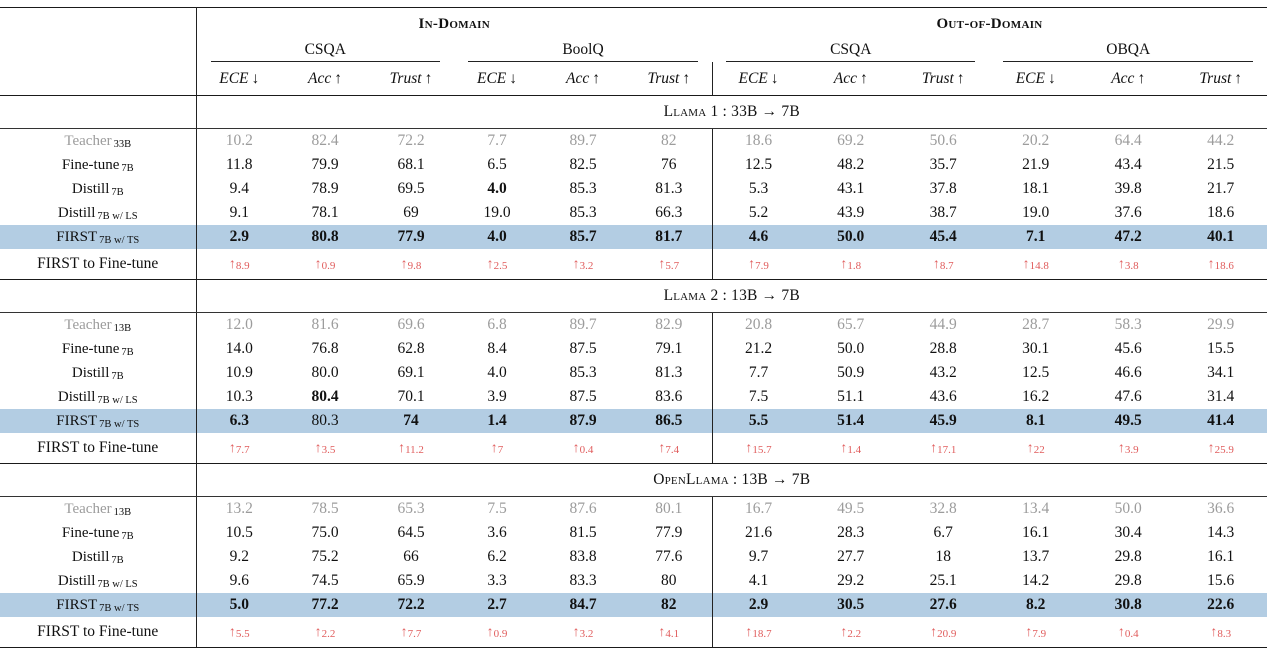 Image resolution: width=1267 pixels, height=654 pixels. Describe the element at coordinates (583, 396) in the screenshot. I see `value-cell: 87.5` at that location.